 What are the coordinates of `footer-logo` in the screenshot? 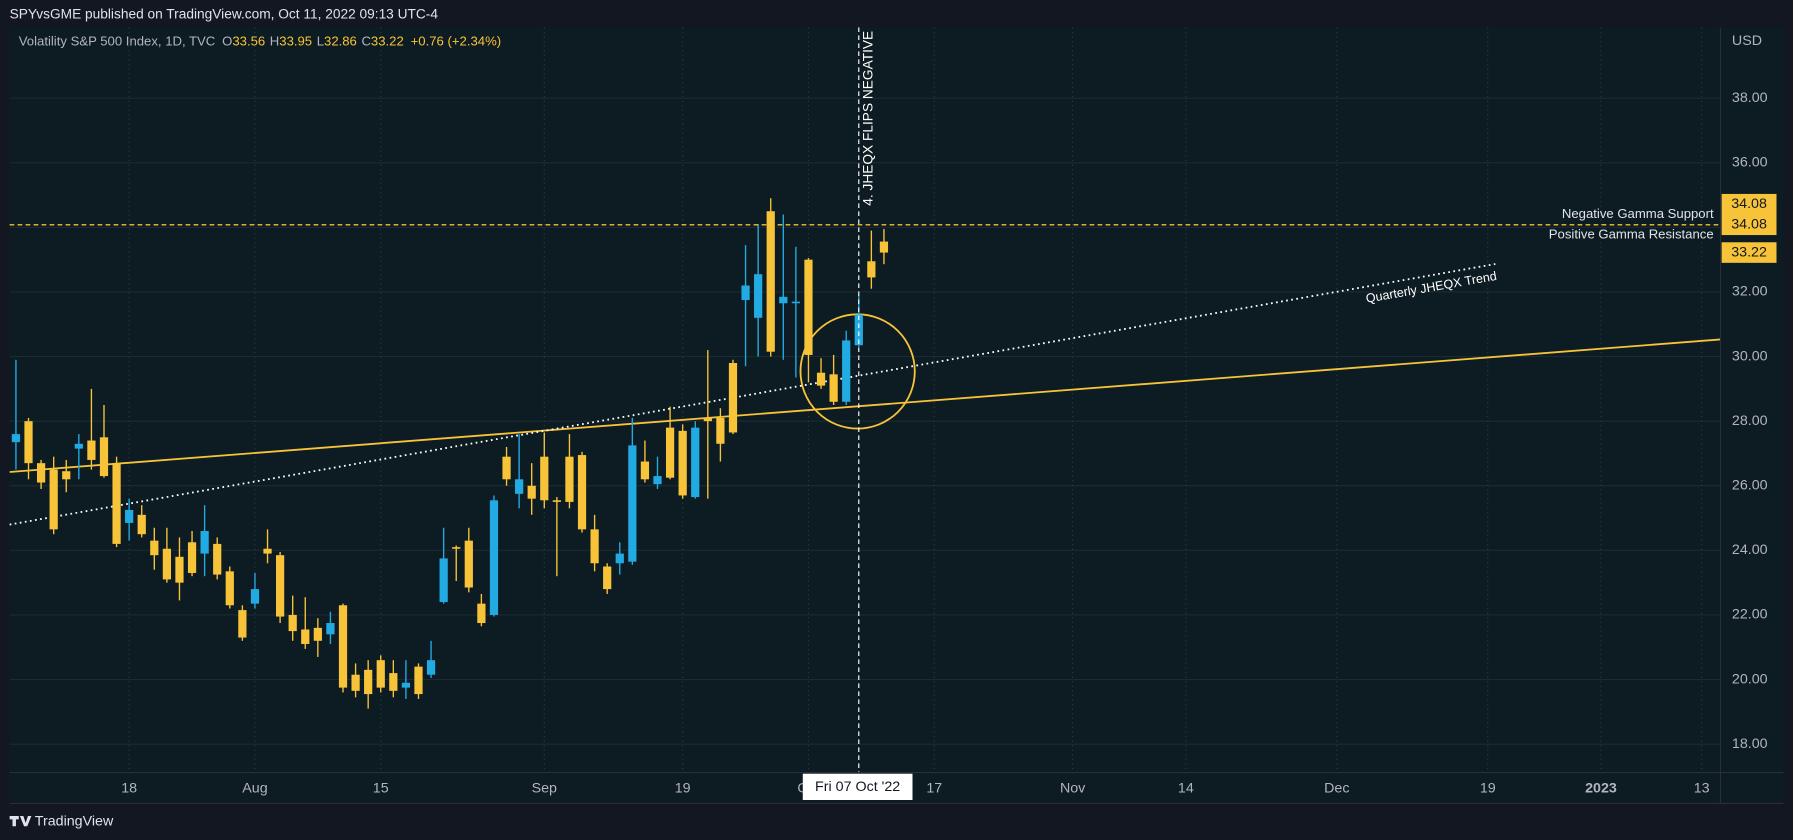 It's located at (20, 821).